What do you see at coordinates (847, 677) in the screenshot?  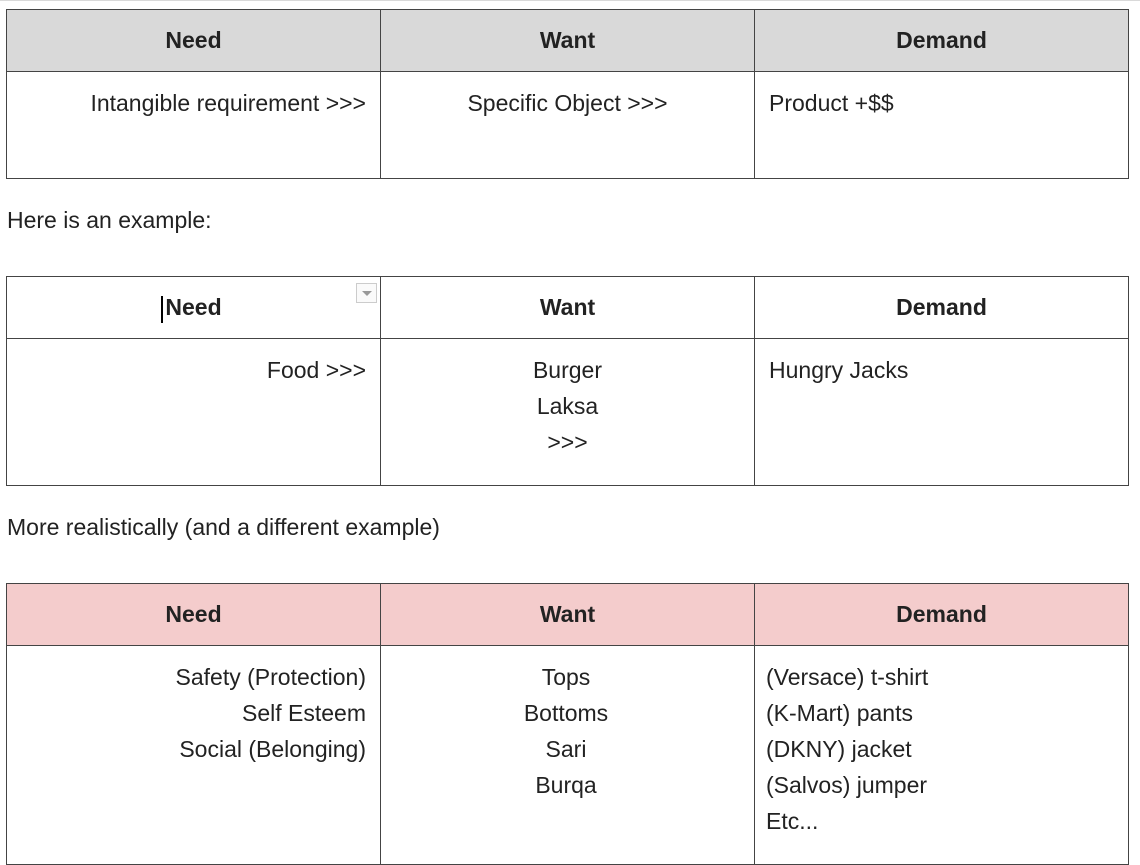 I see `cell-line: (Versace) t-shirt` at bounding box center [847, 677].